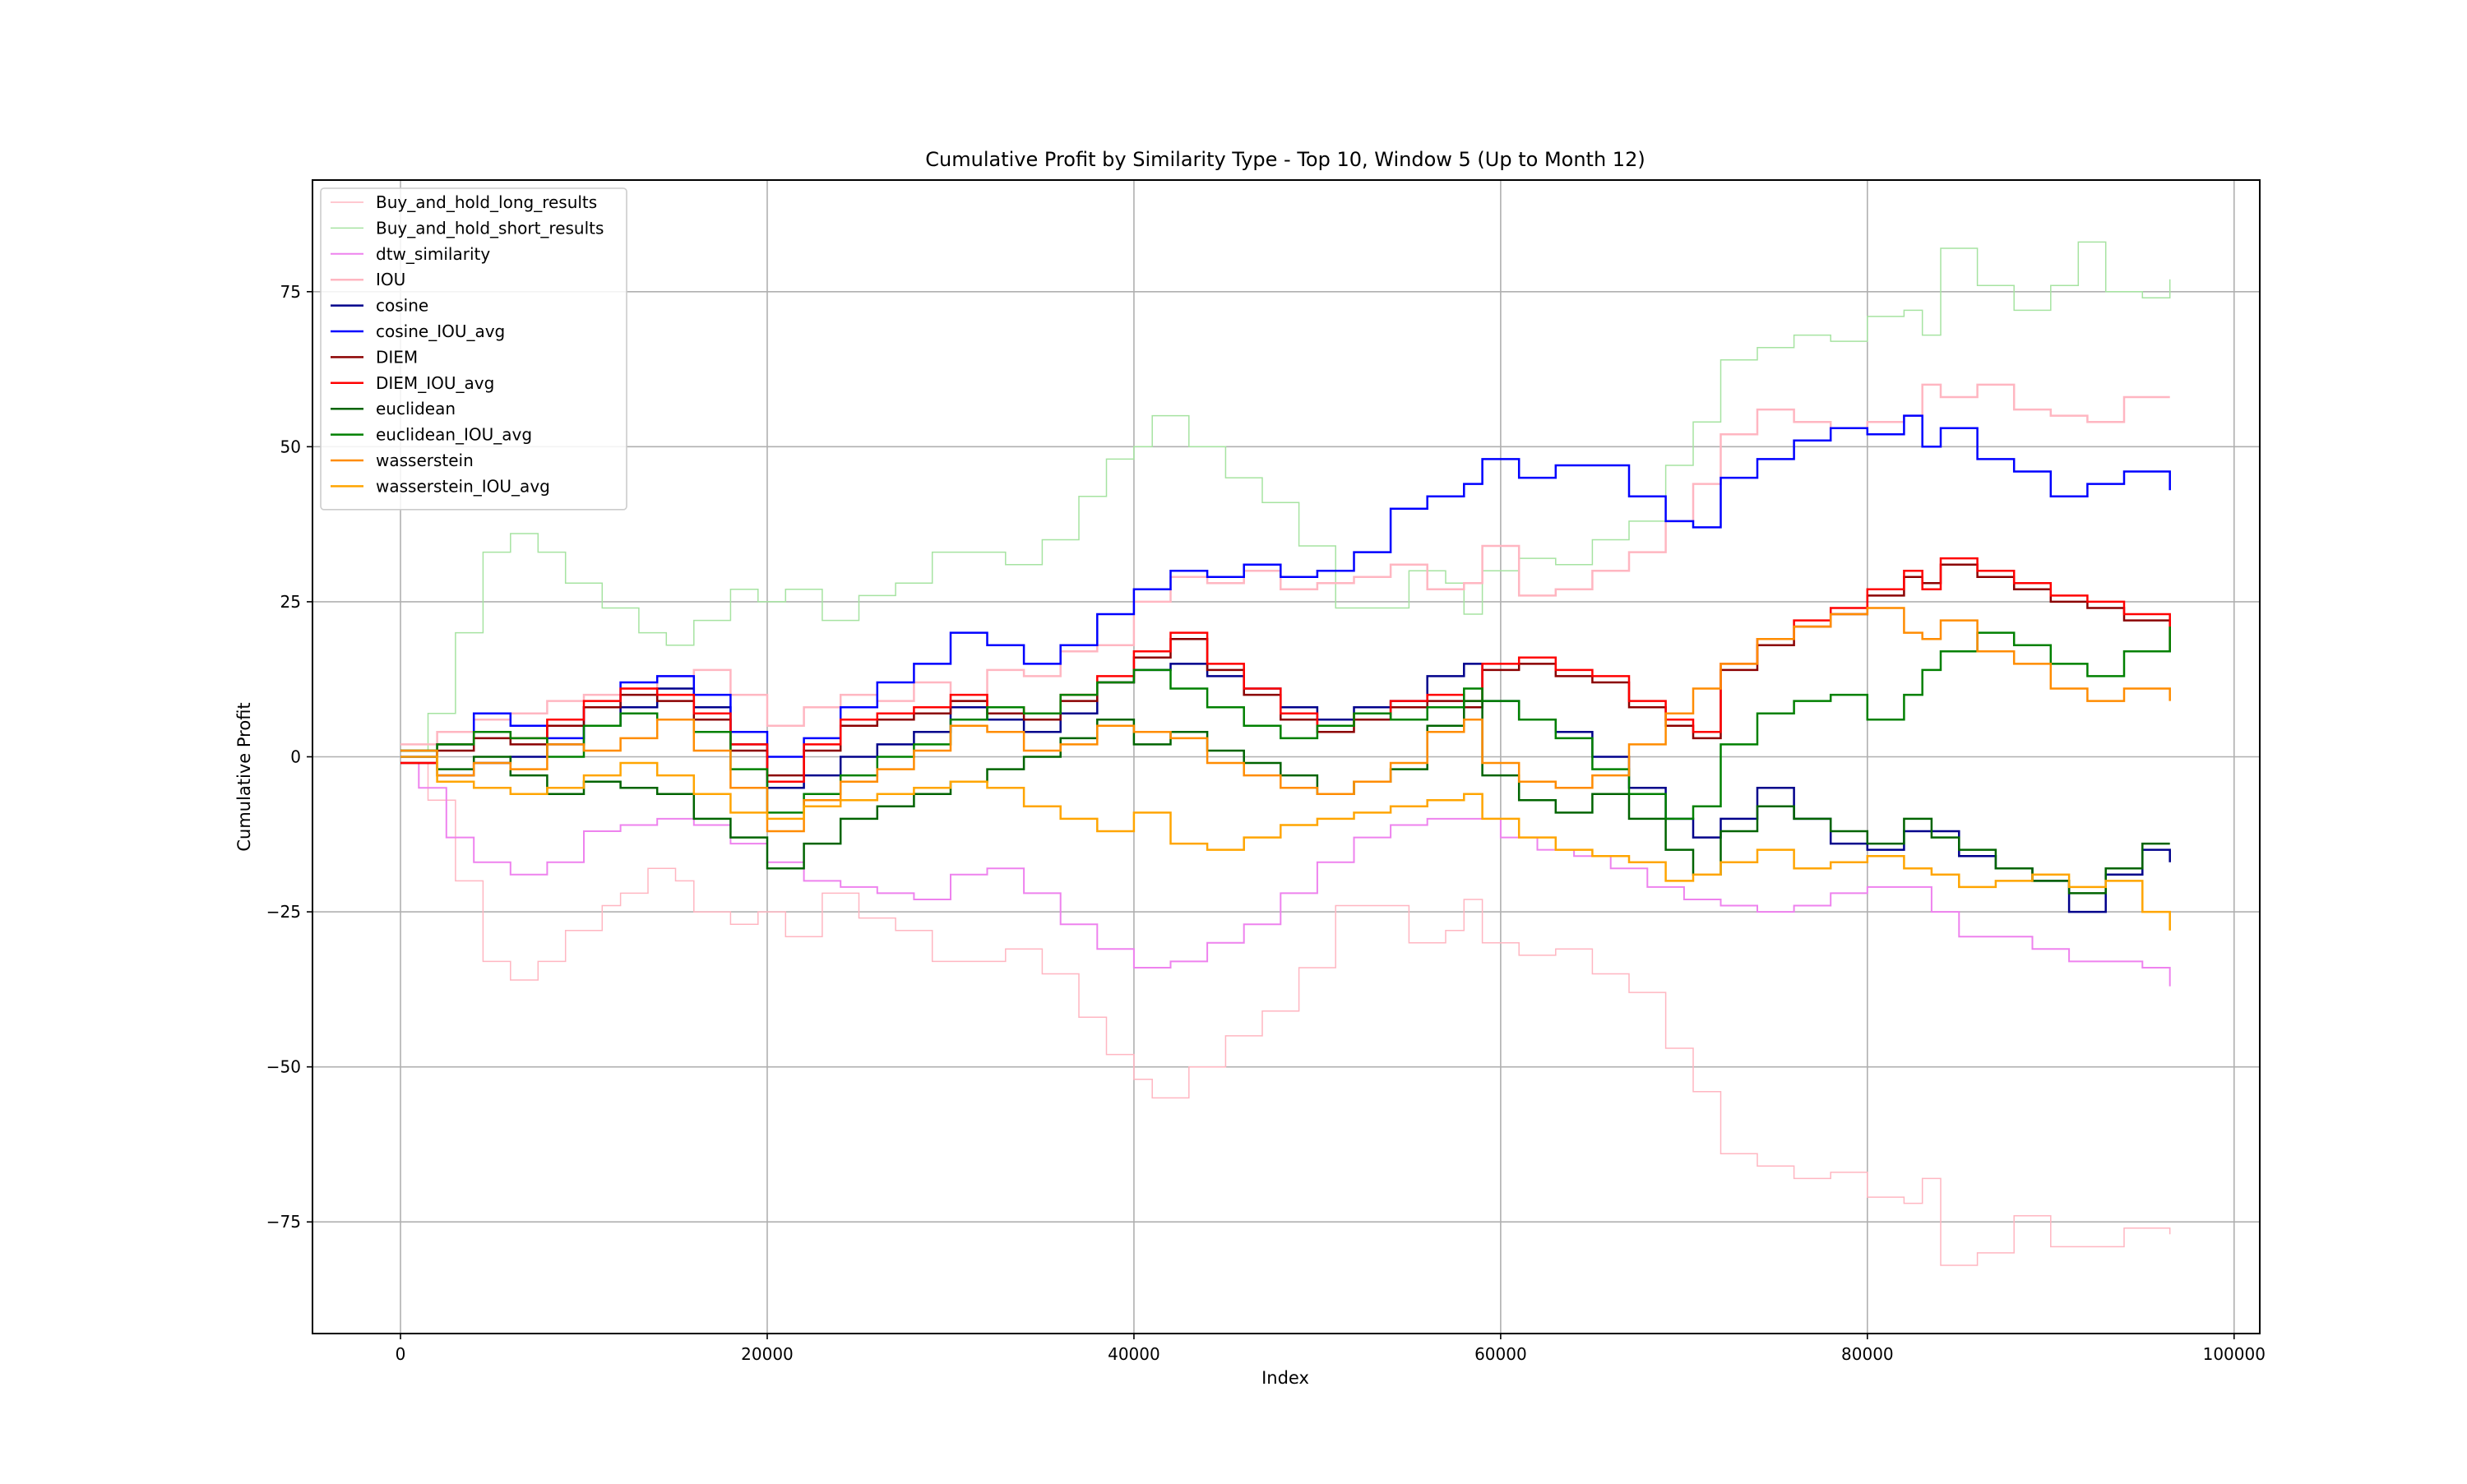 The height and width of the screenshot is (1484, 2467). I want to click on y-tick-label: 25, so click(290, 602).